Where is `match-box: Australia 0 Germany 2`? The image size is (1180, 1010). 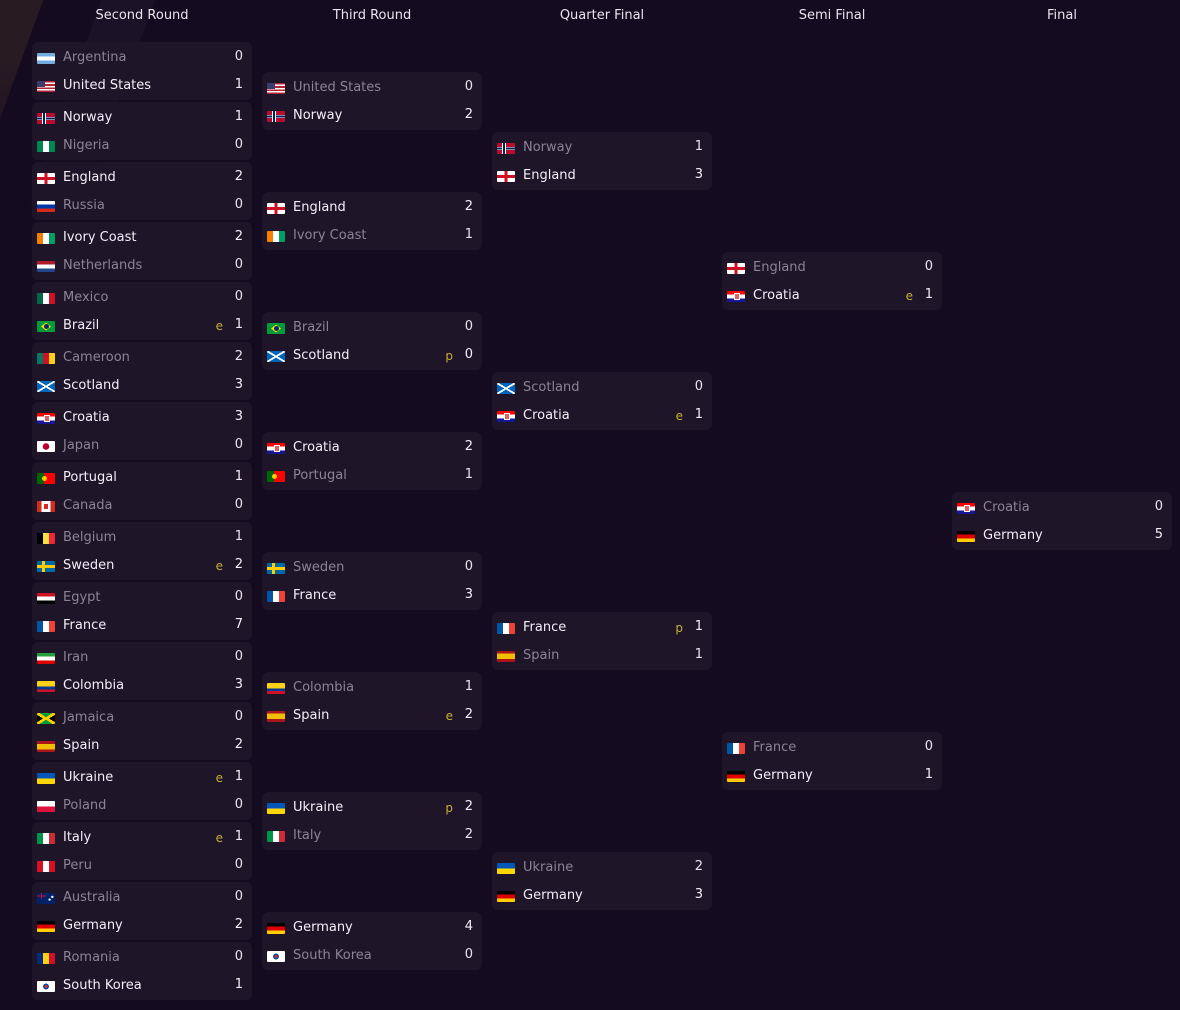
match-box: Australia 0 Germany 2 is located at coordinates (142, 911).